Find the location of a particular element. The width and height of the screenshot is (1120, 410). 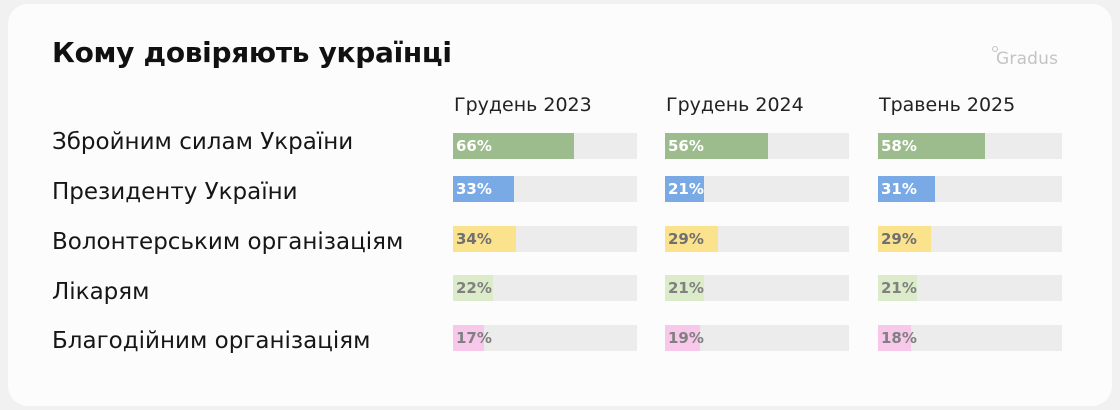

chart-title: Кому довіряють українці is located at coordinates (252, 52).